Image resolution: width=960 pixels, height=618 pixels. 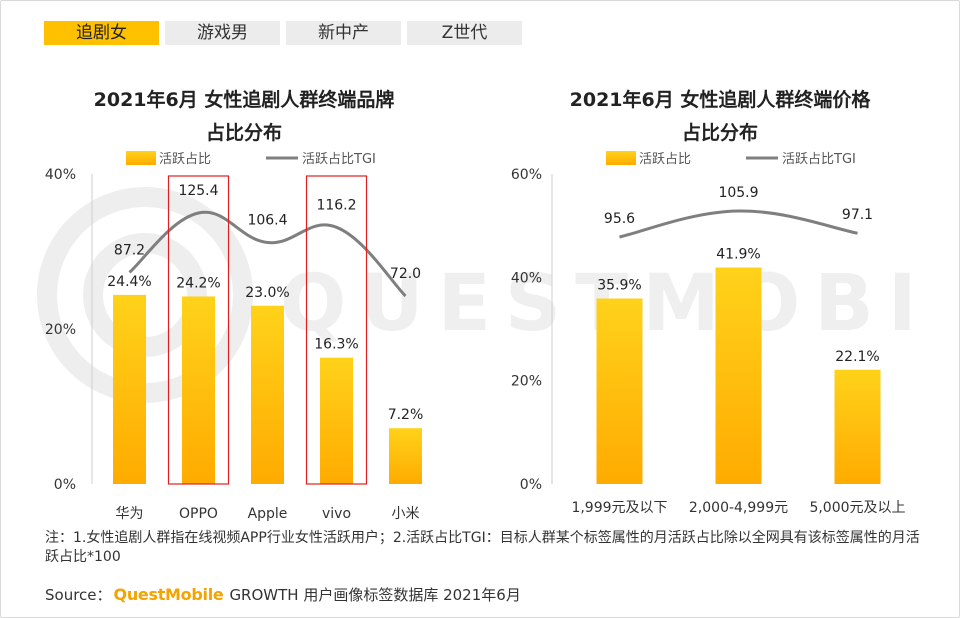 What do you see at coordinates (721, 99) in the screenshot?
I see `chart-title: 2021年6月 女性追剧人群终端价格` at bounding box center [721, 99].